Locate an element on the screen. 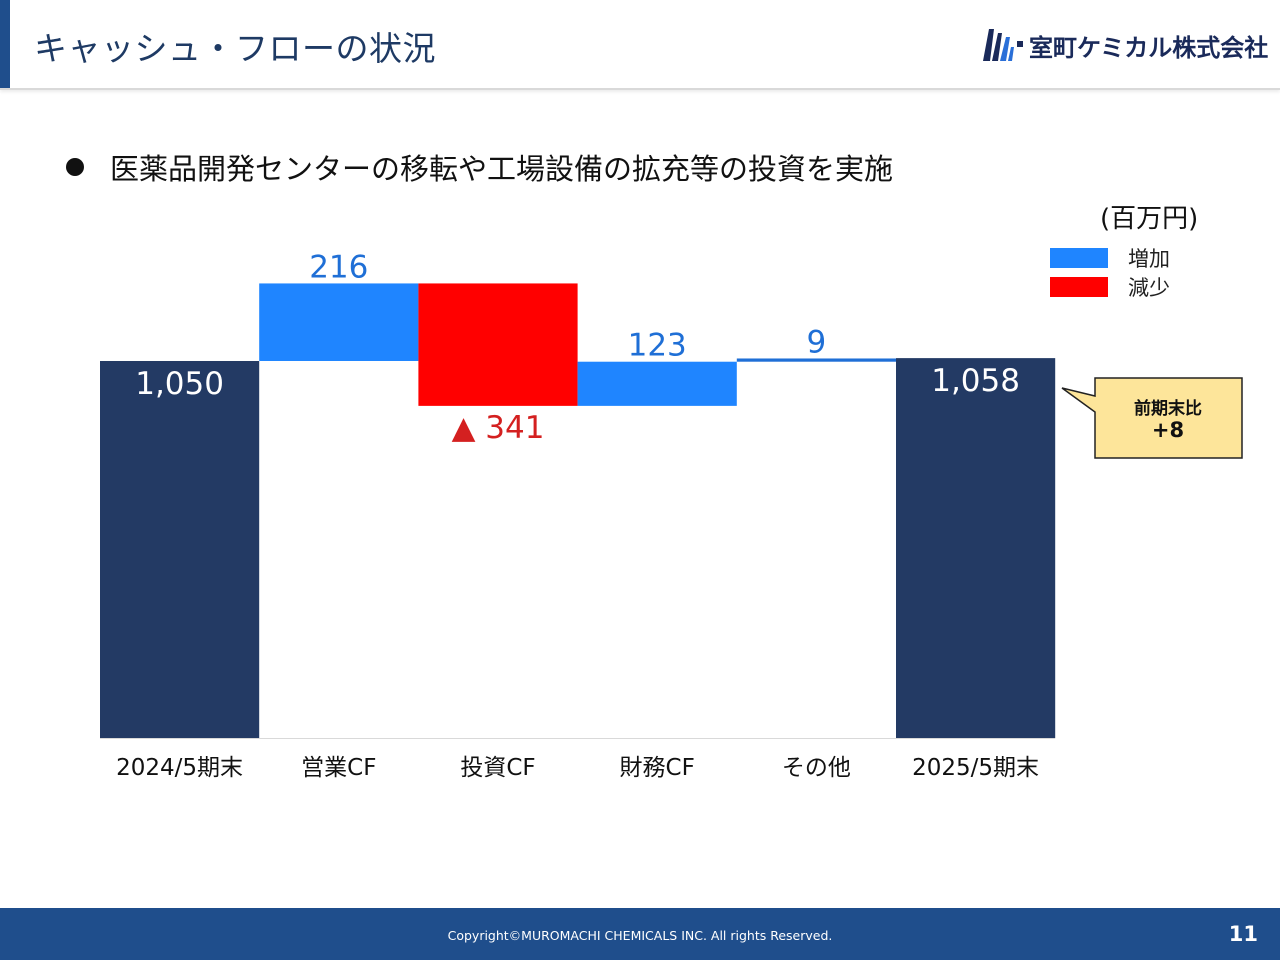  data-label-5: 9 is located at coordinates (817, 342).